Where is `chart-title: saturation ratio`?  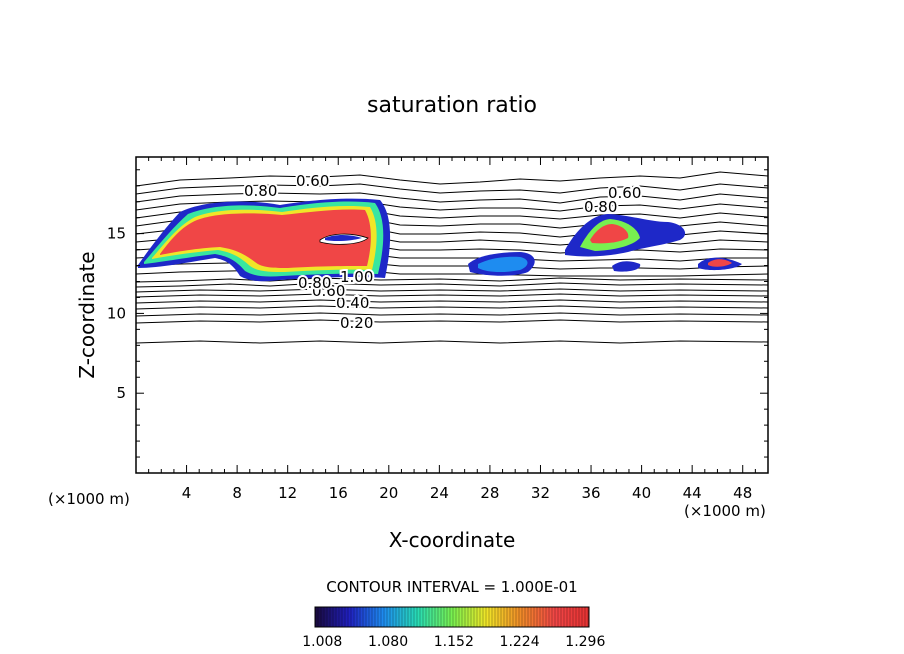
chart-title: saturation ratio is located at coordinates (452, 105).